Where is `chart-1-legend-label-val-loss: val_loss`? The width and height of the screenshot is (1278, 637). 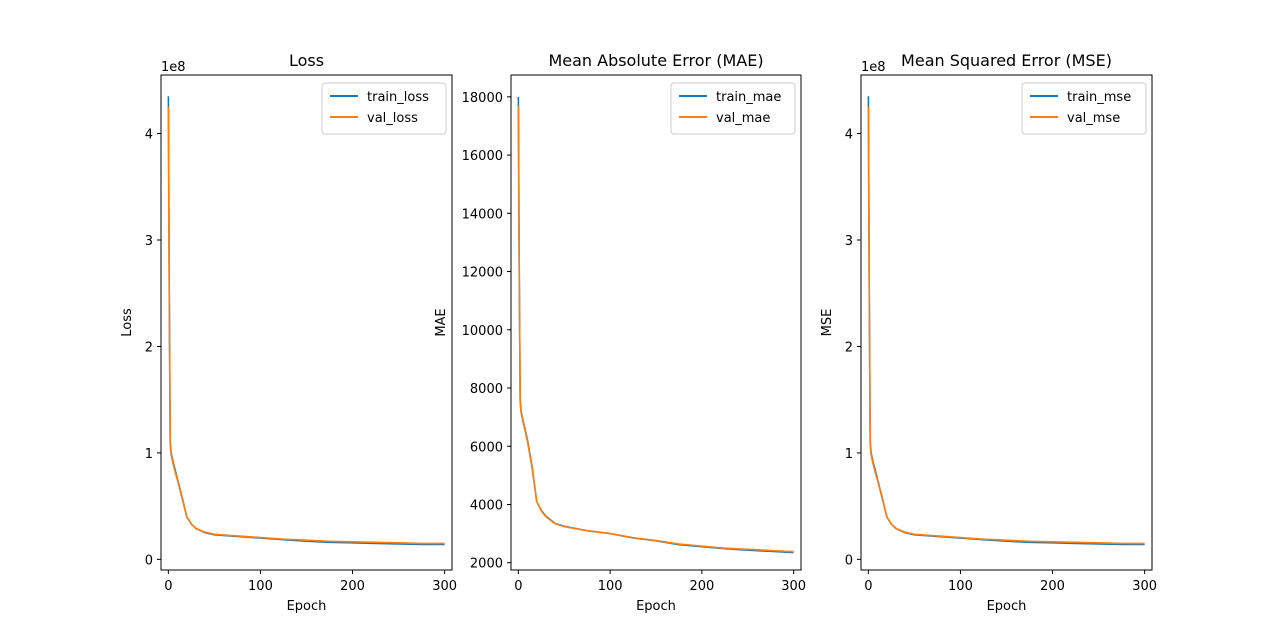
chart-1-legend-label-val-loss: val_loss is located at coordinates (392, 118).